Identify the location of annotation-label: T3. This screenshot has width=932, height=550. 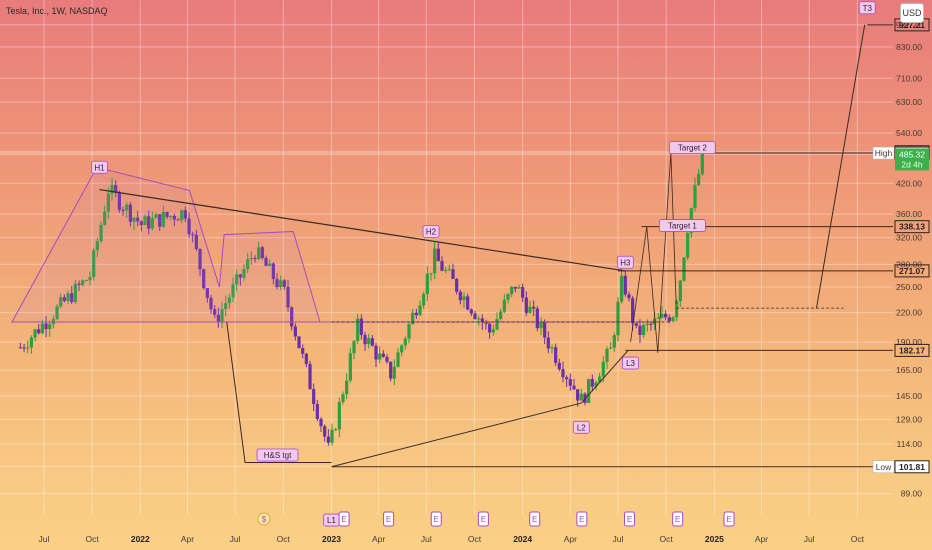
(867, 8).